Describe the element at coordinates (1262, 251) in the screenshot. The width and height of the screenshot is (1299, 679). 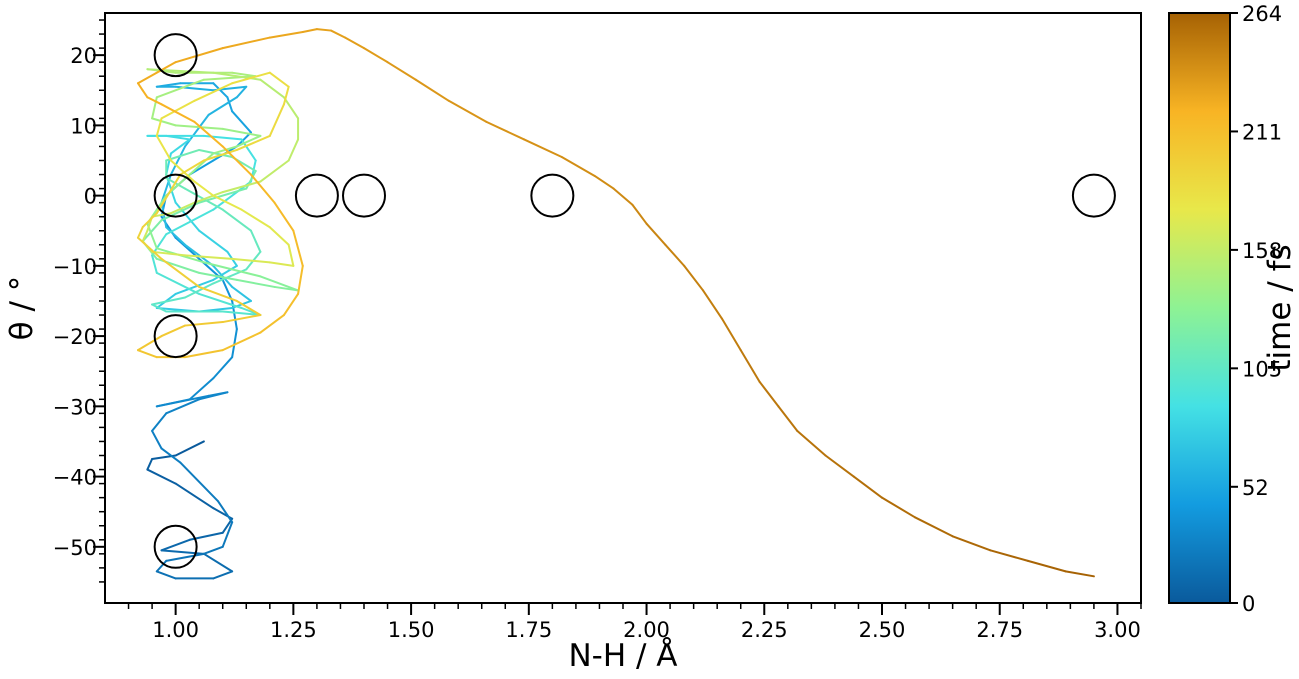
I see `colorbar-tick-label: 158` at that location.